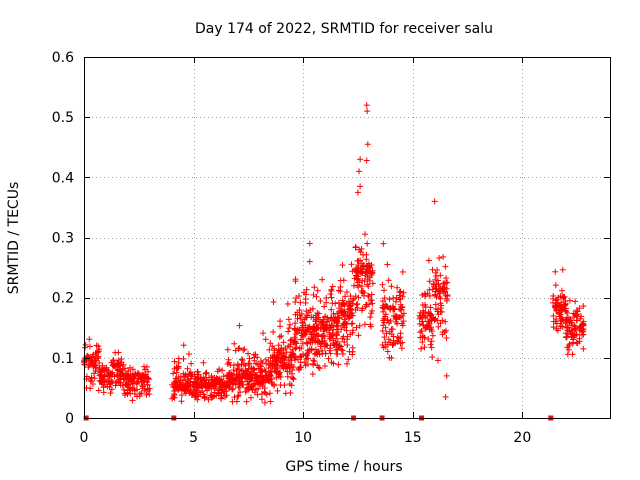  What do you see at coordinates (63, 118) in the screenshot?
I see `y-tick-label: 0.5` at bounding box center [63, 118].